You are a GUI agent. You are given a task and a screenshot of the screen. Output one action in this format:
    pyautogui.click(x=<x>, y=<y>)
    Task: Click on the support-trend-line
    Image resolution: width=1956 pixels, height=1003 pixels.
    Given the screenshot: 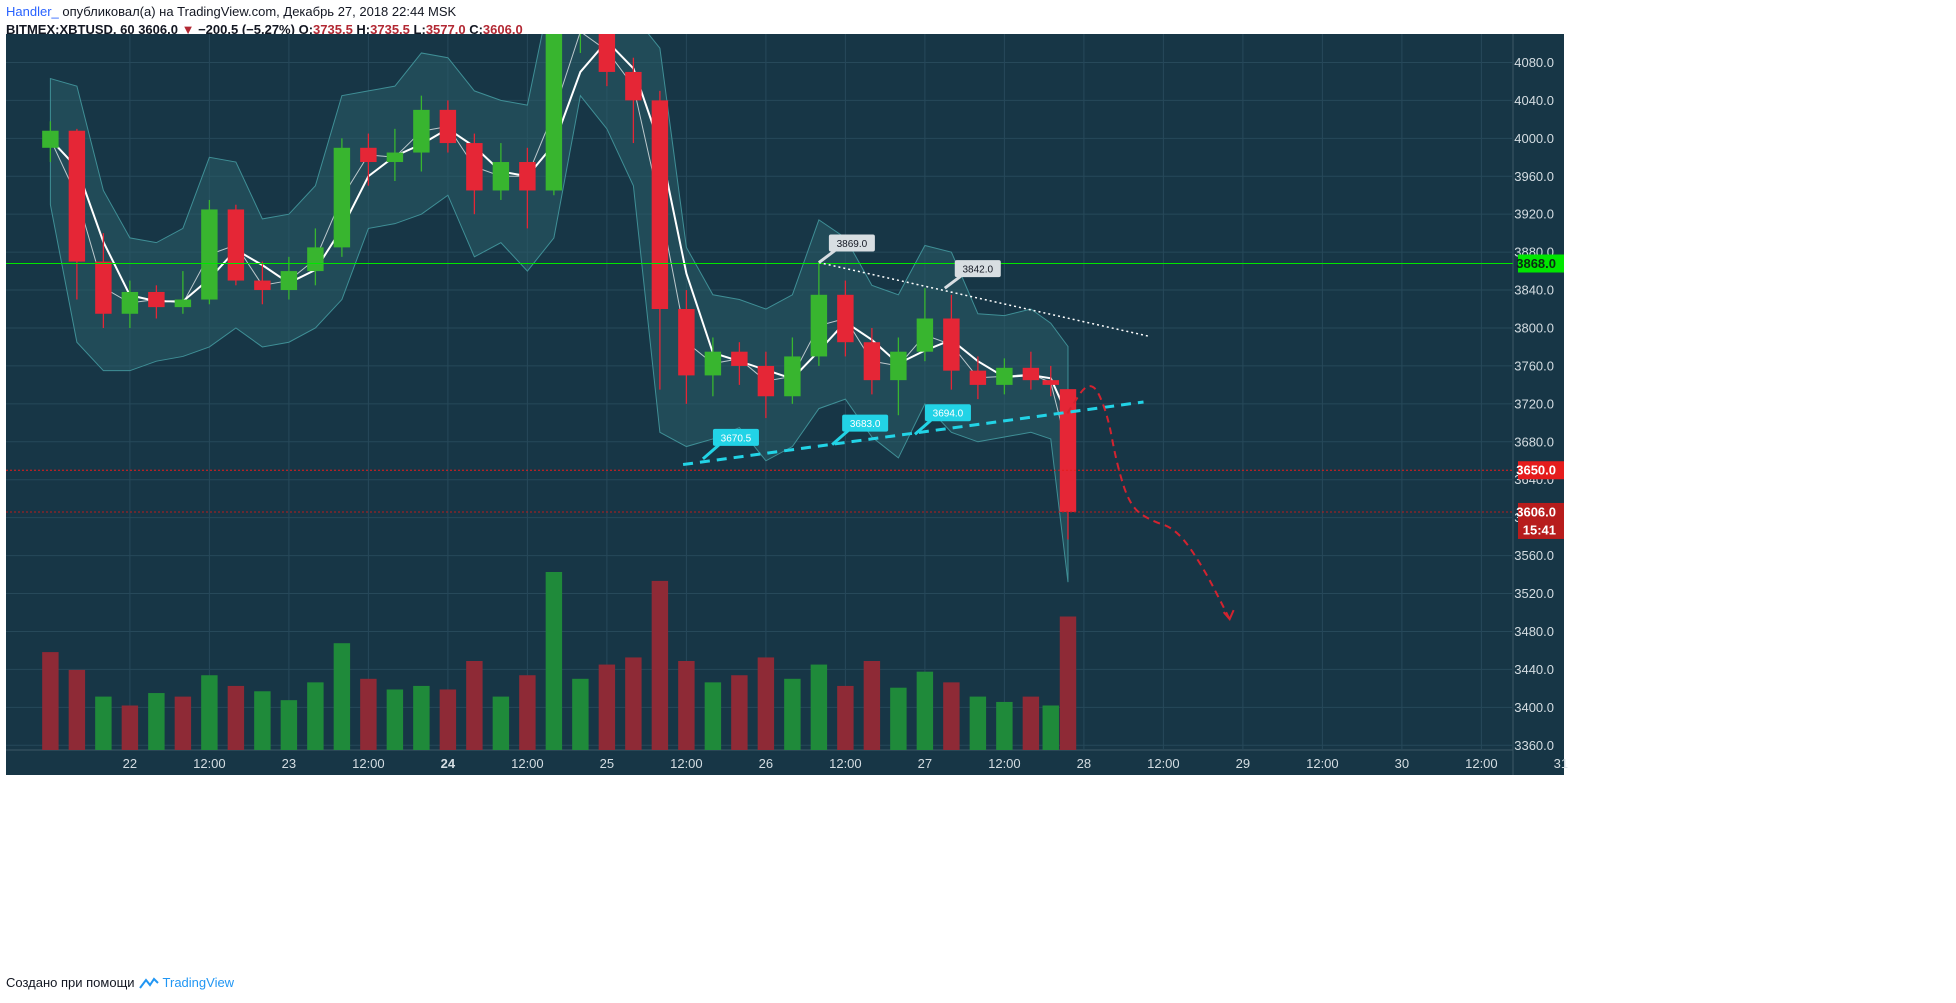 What is the action you would take?
    pyautogui.click(x=913, y=433)
    